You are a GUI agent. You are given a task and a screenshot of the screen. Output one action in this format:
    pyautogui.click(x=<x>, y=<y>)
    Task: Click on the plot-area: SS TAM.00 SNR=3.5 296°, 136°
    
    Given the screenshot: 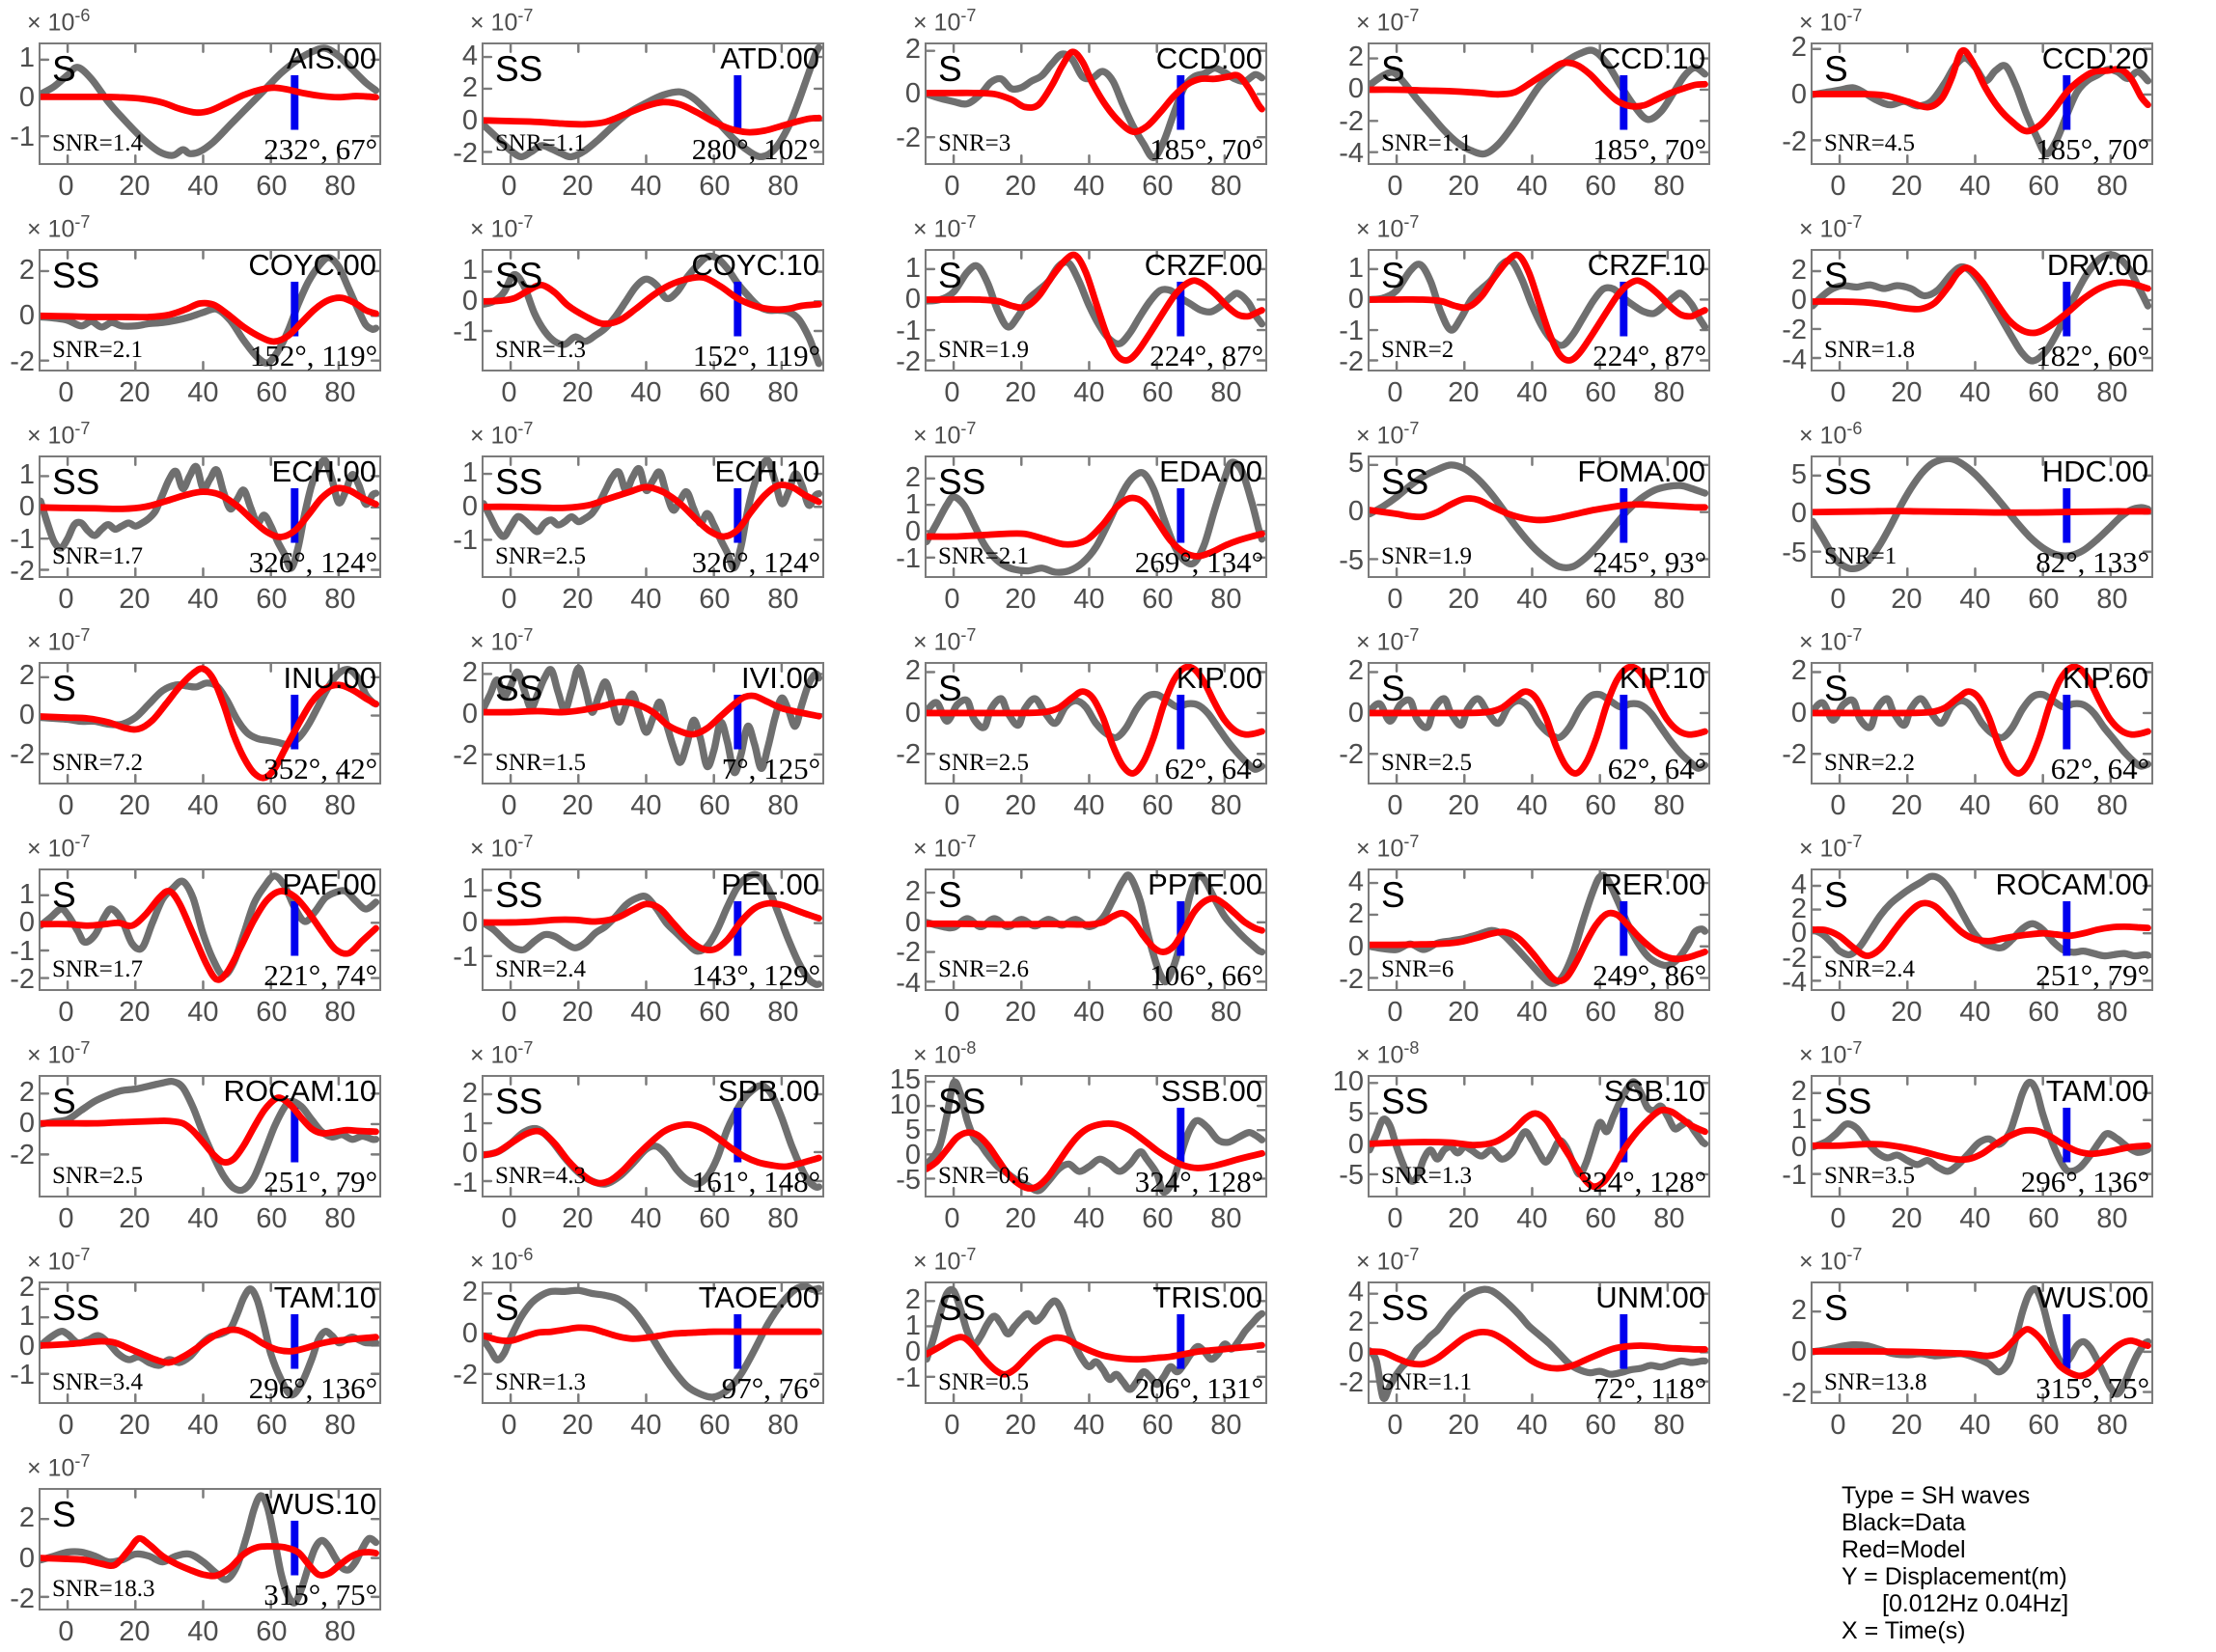 What is the action you would take?
    pyautogui.click(x=1982, y=1136)
    